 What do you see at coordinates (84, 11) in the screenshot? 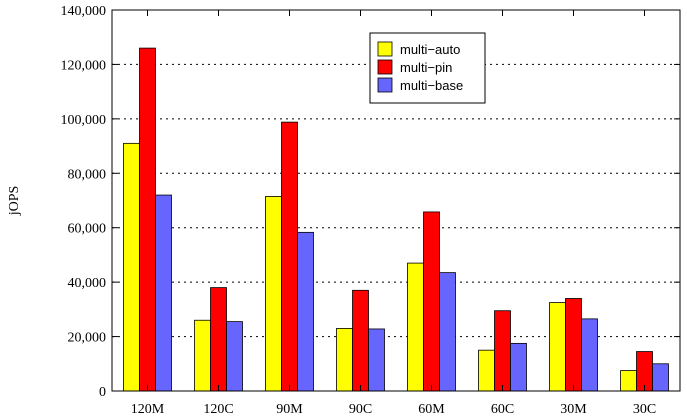
I see `y-tick-label: 140,000` at bounding box center [84, 11].